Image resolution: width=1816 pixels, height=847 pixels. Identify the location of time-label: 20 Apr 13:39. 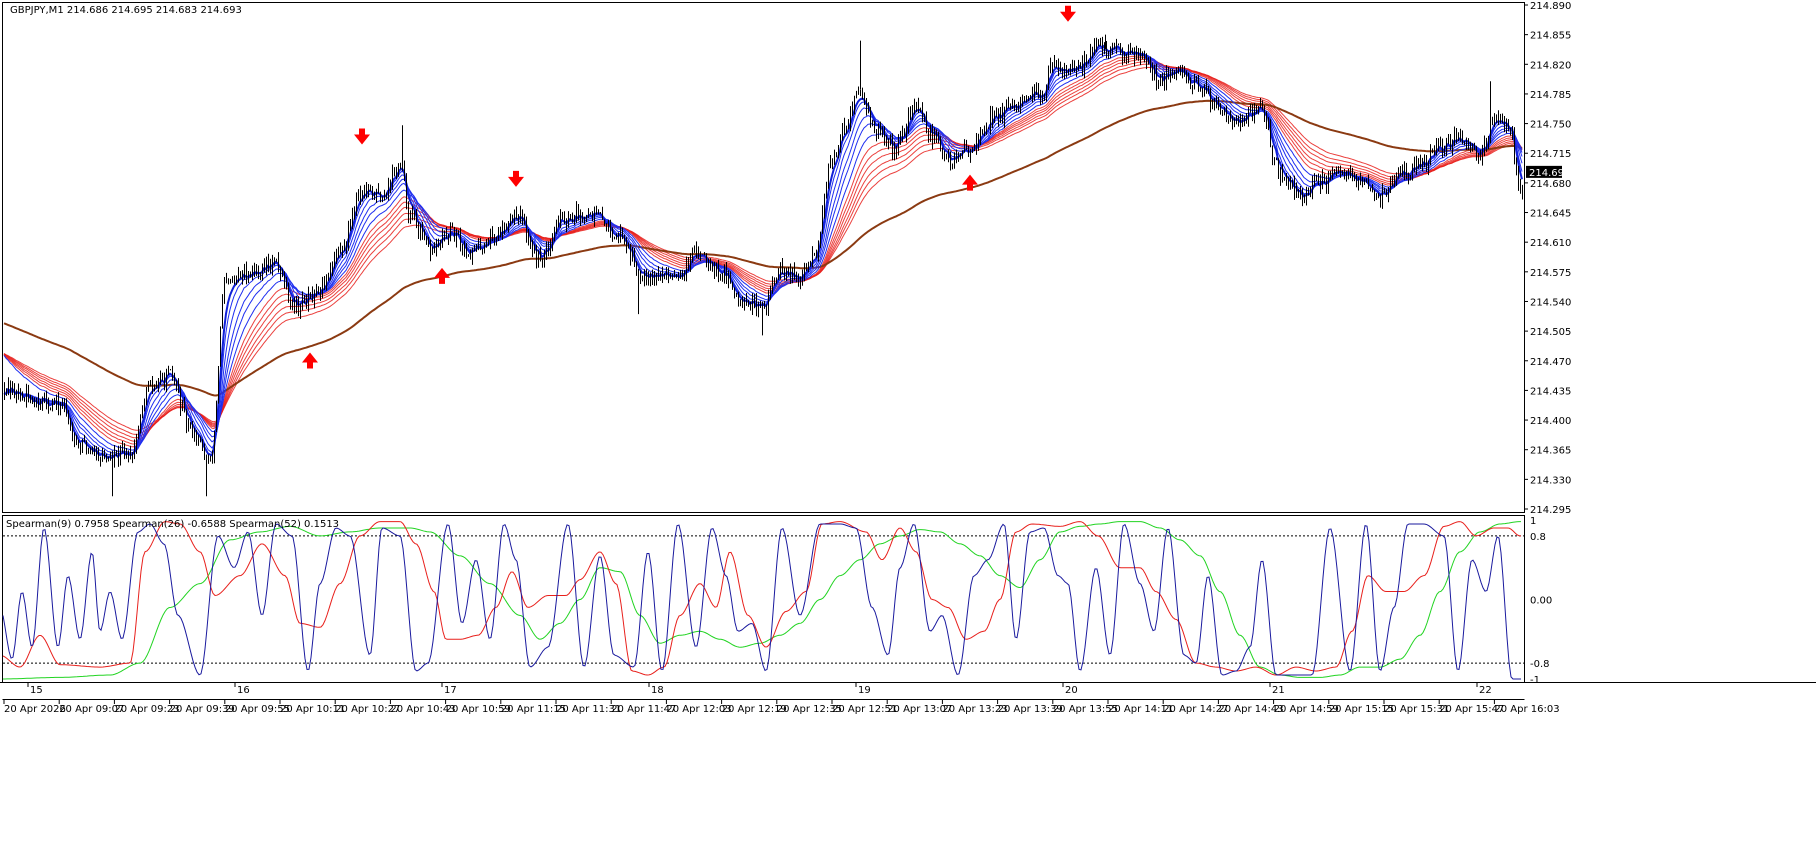
(1030, 709).